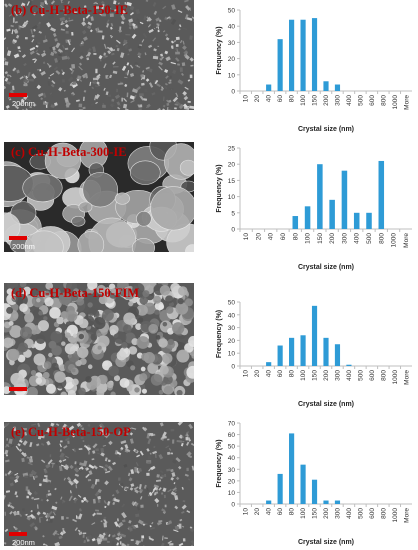 This screenshot has width=418, height=550. What do you see at coordinates (232, 149) in the screenshot?
I see `y-tick-label: 25` at bounding box center [232, 149].